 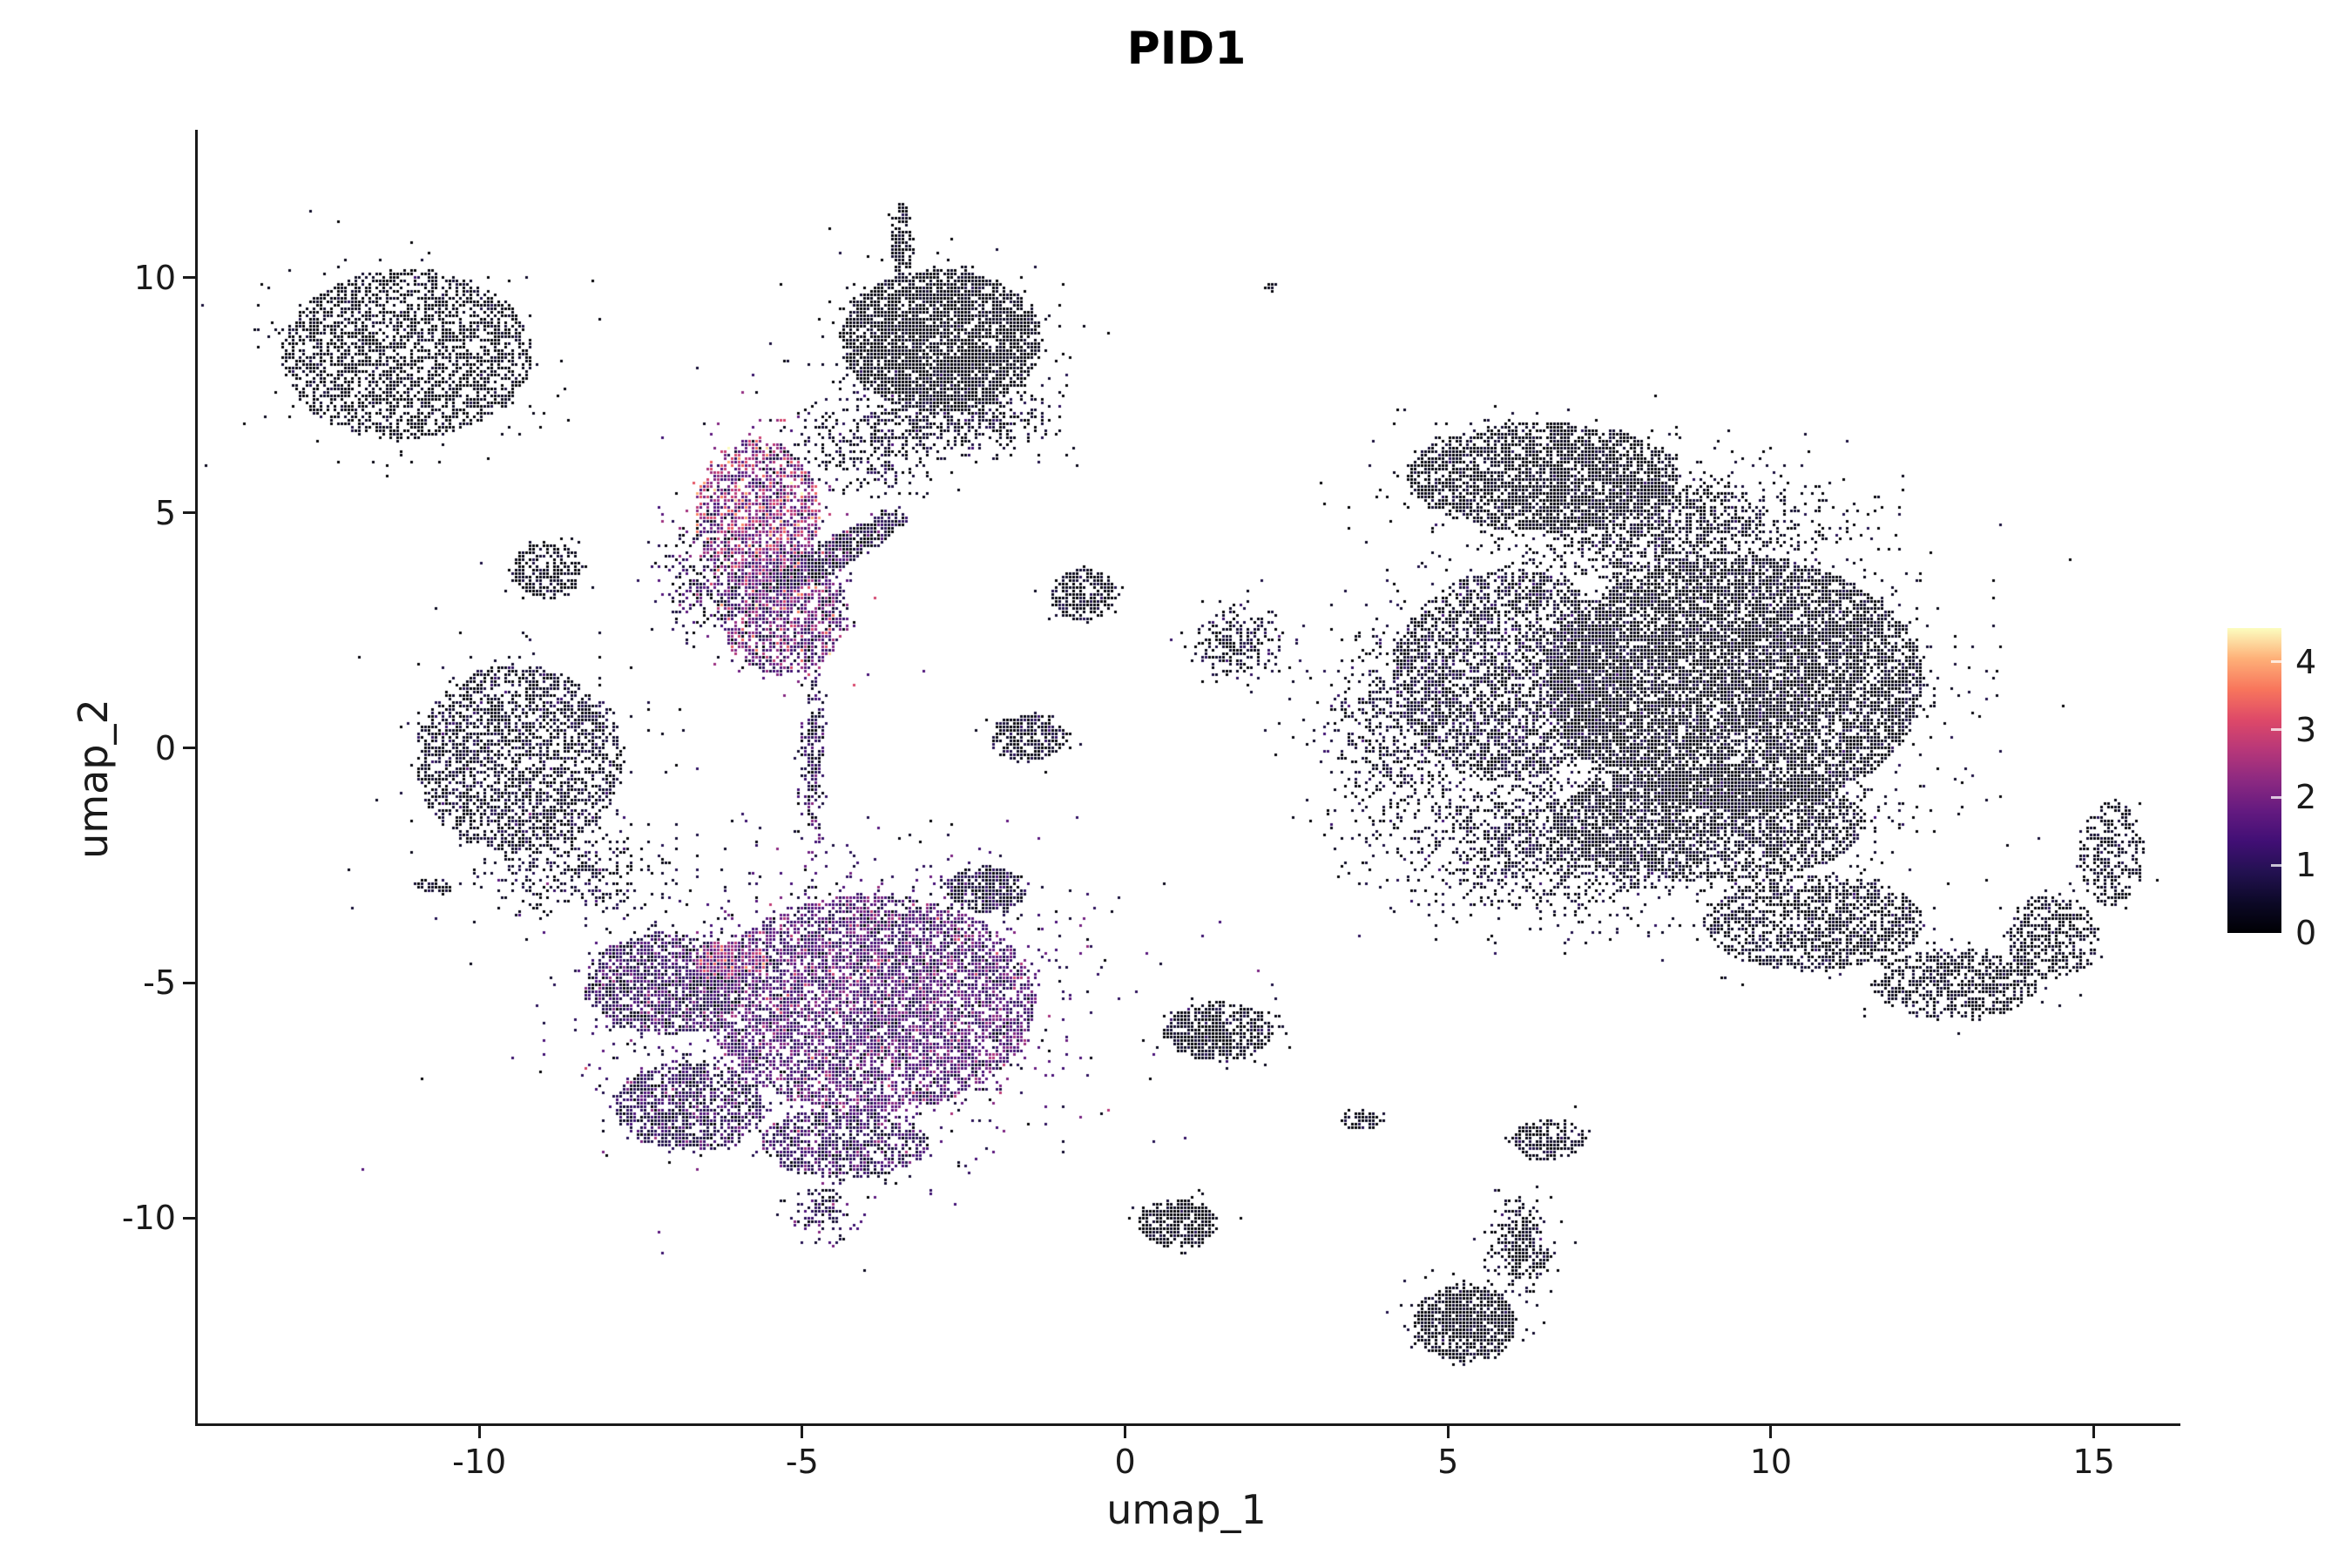 I want to click on x-axis-label: umap_1, so click(x=1186, y=1509).